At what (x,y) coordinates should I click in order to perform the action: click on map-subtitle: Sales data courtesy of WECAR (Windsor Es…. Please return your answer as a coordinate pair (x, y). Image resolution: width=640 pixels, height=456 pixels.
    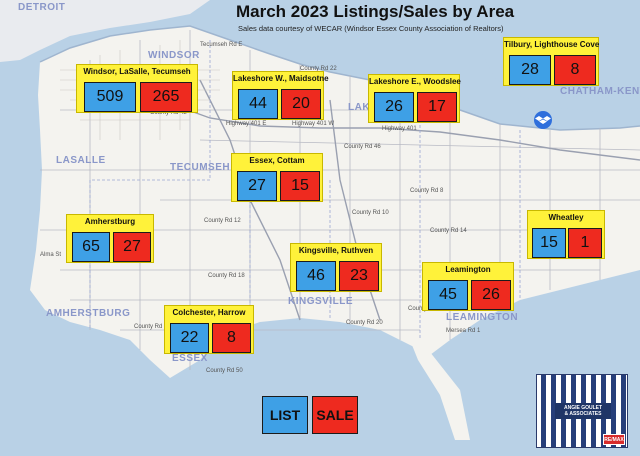
    Looking at the image, I should click on (371, 28).